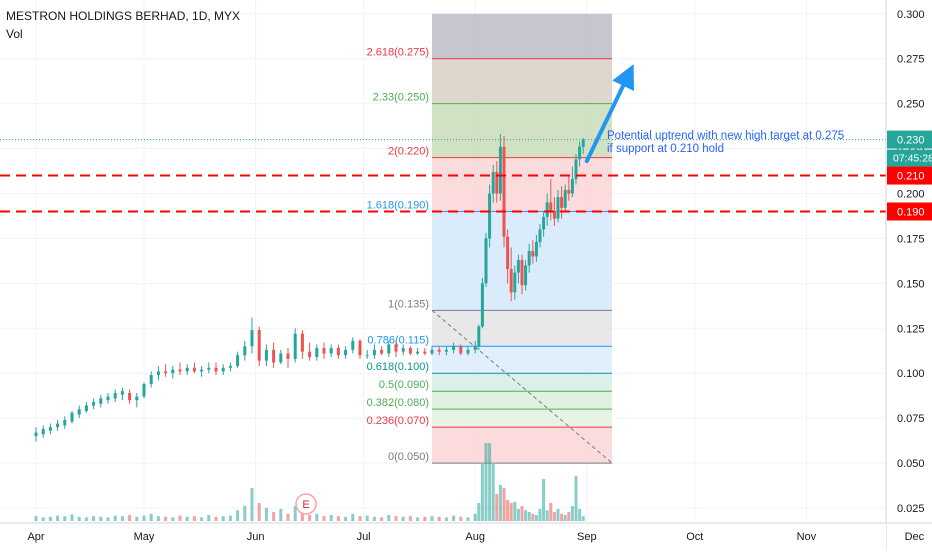 This screenshot has height=555, width=932. I want to click on earnings-marker-icon, so click(306, 504).